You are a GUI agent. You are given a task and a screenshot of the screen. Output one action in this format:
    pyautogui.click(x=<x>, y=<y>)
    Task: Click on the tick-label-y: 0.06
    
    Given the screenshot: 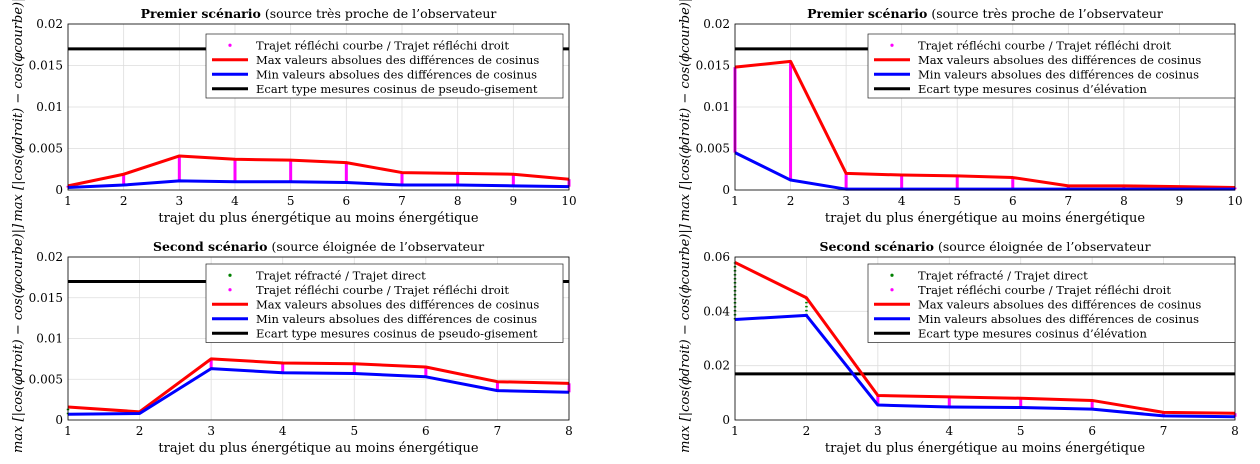 What is the action you would take?
    pyautogui.click(x=716, y=257)
    